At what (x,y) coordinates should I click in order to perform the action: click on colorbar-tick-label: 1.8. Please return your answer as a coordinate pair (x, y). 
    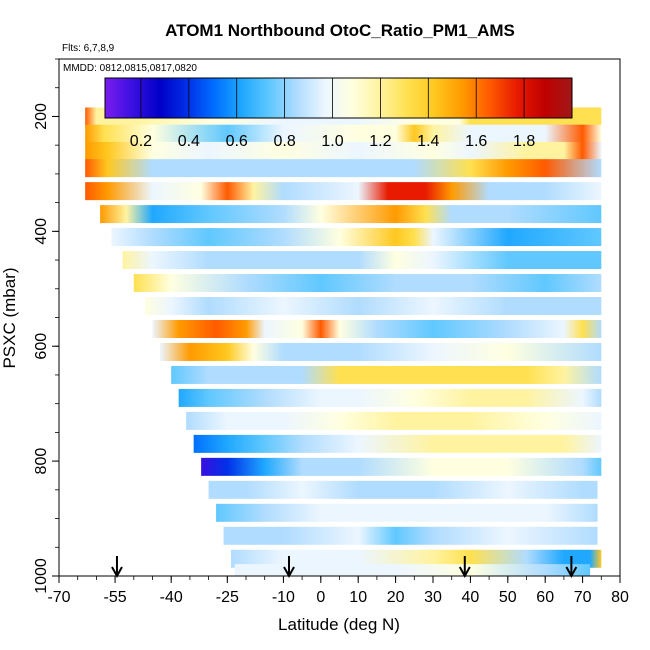
    Looking at the image, I should click on (524, 141).